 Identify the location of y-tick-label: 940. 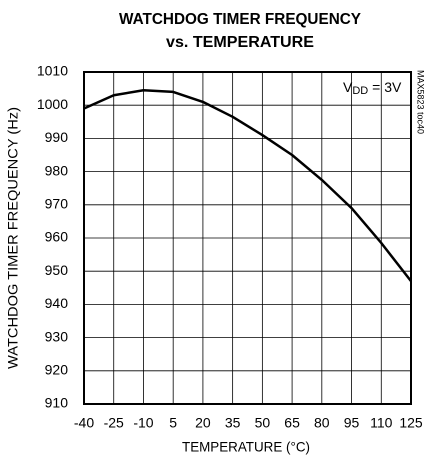
(57, 303).